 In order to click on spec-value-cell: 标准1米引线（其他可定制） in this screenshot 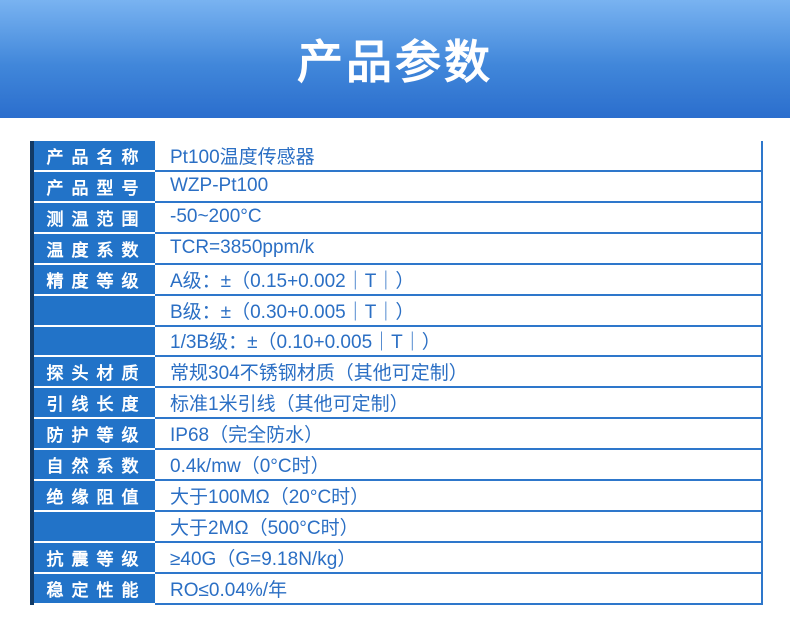, I will do `click(459, 404)`.